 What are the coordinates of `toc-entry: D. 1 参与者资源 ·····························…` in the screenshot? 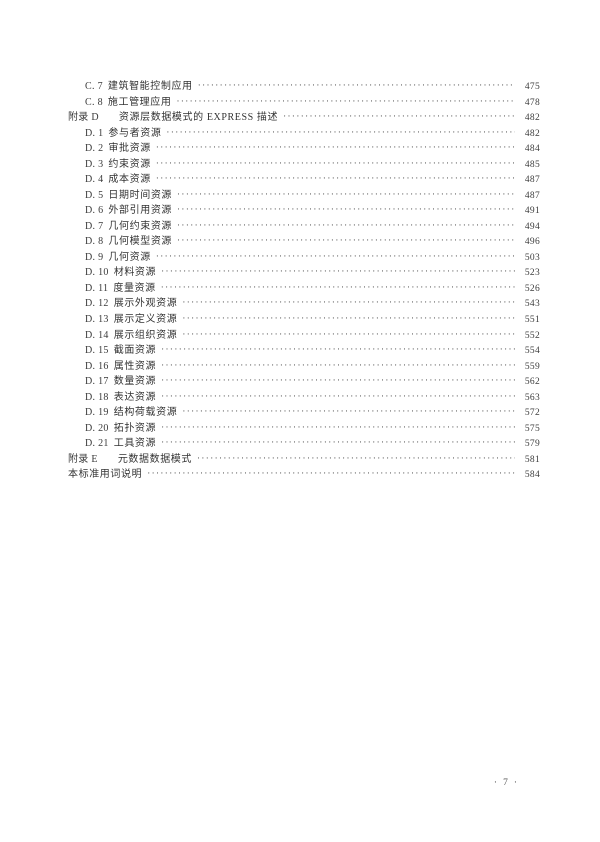 It's located at (304, 134).